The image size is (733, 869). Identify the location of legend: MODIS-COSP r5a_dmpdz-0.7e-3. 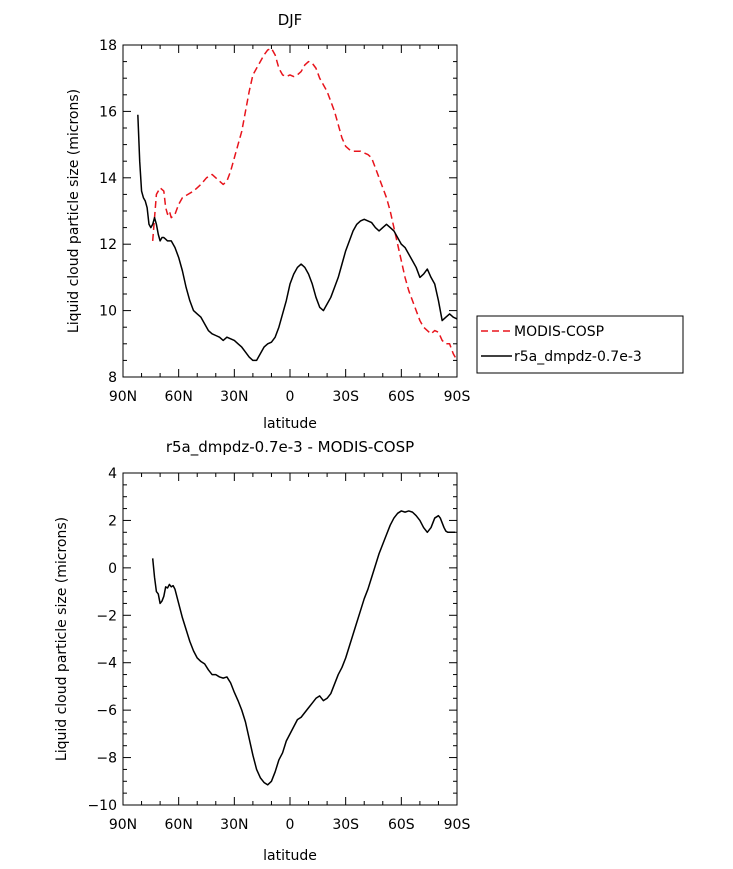
(580, 344).